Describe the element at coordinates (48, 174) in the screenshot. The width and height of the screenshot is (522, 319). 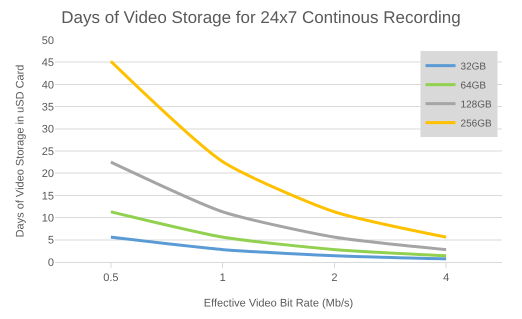
I see `y-tick-label: 20` at that location.